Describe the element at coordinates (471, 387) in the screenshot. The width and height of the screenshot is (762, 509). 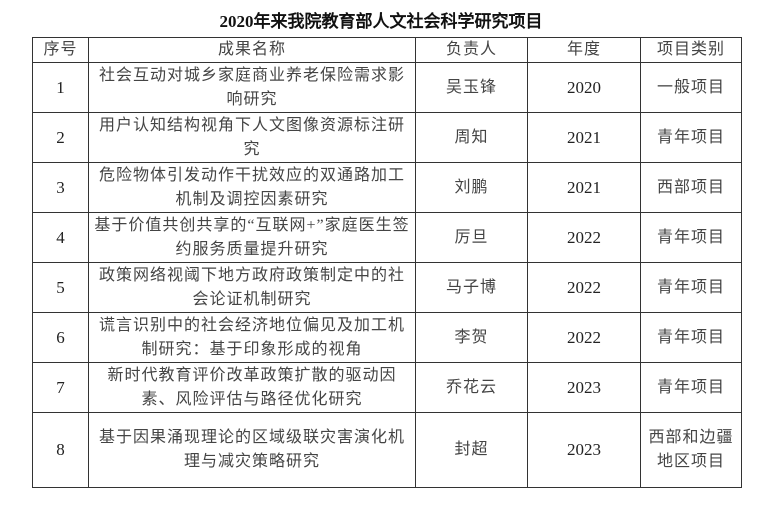
I see `cell-leader: 乔花云` at that location.